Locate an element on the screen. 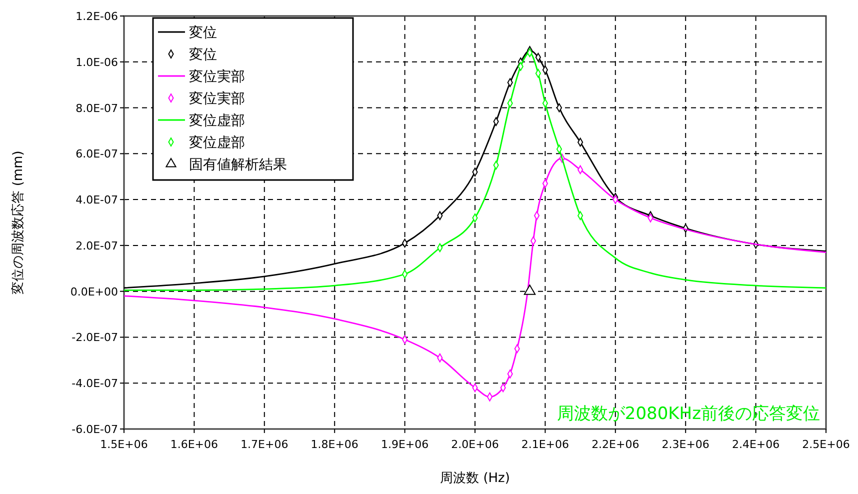 This screenshot has width=858, height=494. y-tick-label: 2.0E-07 is located at coordinates (97, 245).